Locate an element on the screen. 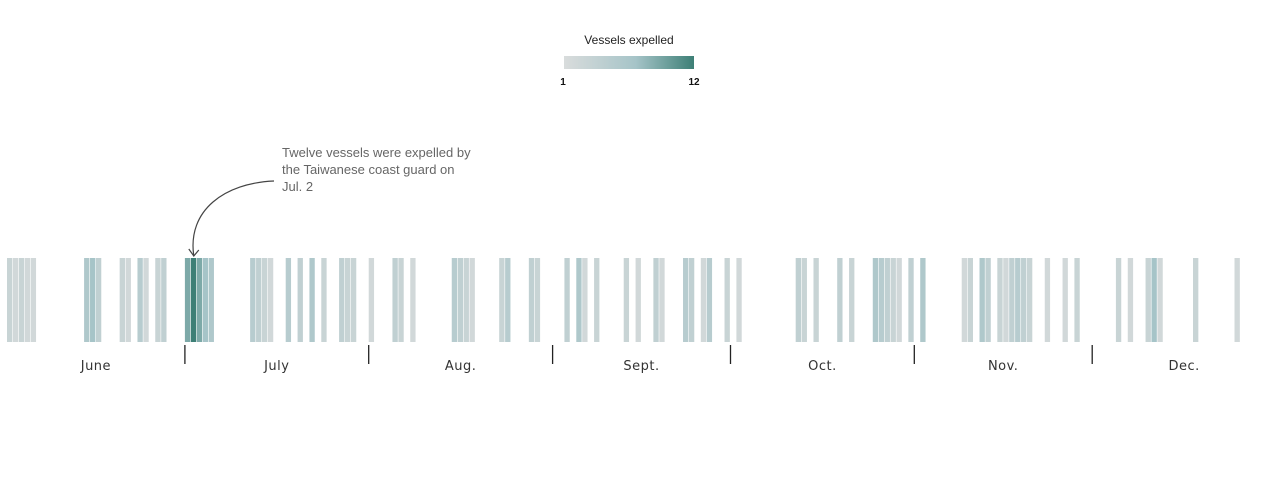 Image resolution: width=1279 pixels, height=483 pixels. annotation-line-3: Jul. 2 is located at coordinates (297, 186).